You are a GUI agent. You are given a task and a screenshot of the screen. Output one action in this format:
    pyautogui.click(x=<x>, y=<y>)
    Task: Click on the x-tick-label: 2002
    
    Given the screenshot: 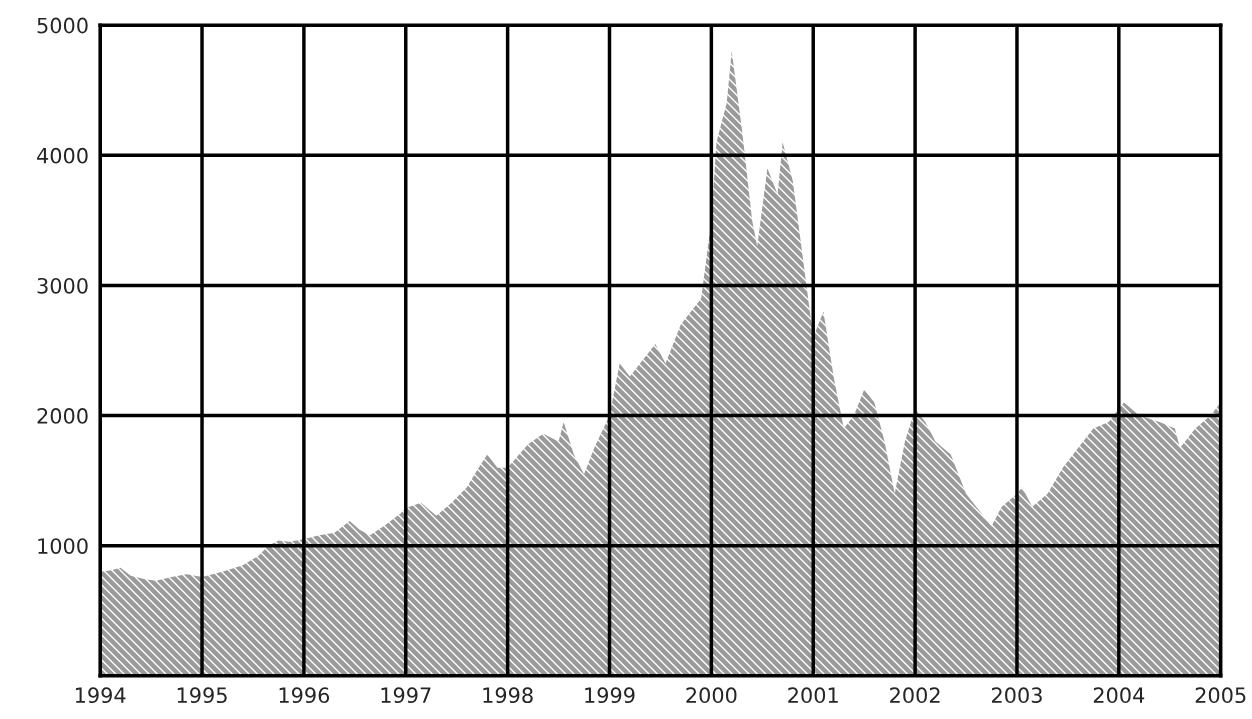 What is the action you would take?
    pyautogui.click(x=915, y=695)
    